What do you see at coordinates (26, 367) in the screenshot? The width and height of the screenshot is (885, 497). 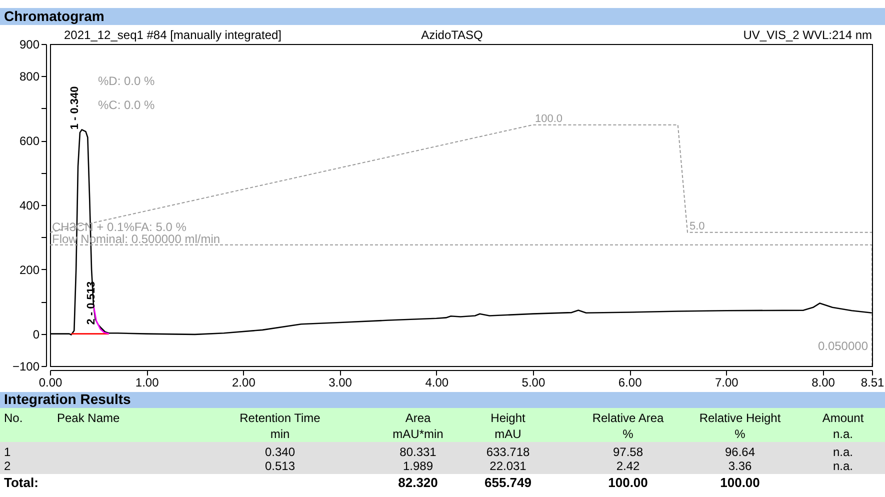 I see `y-tick-label: −100` at bounding box center [26, 367].